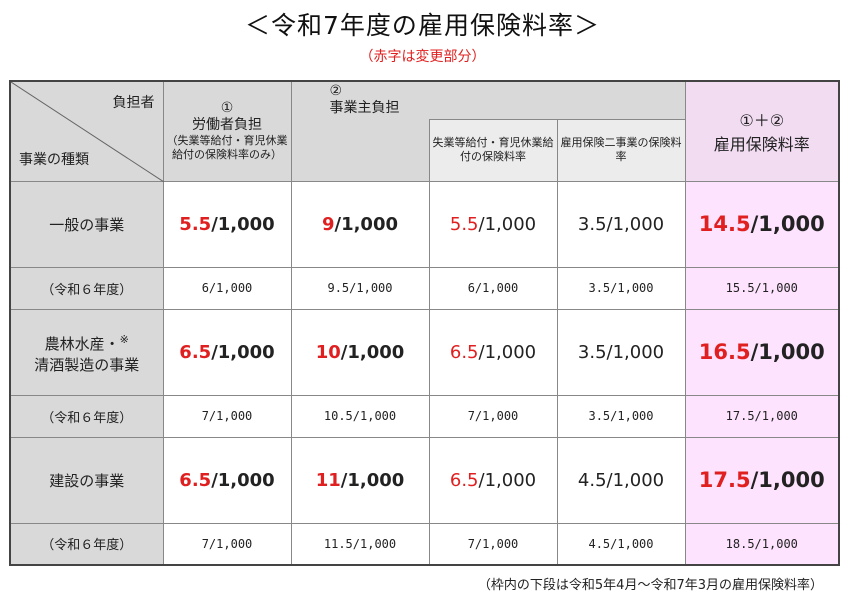  I want to click on employer-rate: 9/1,000, so click(360, 224).